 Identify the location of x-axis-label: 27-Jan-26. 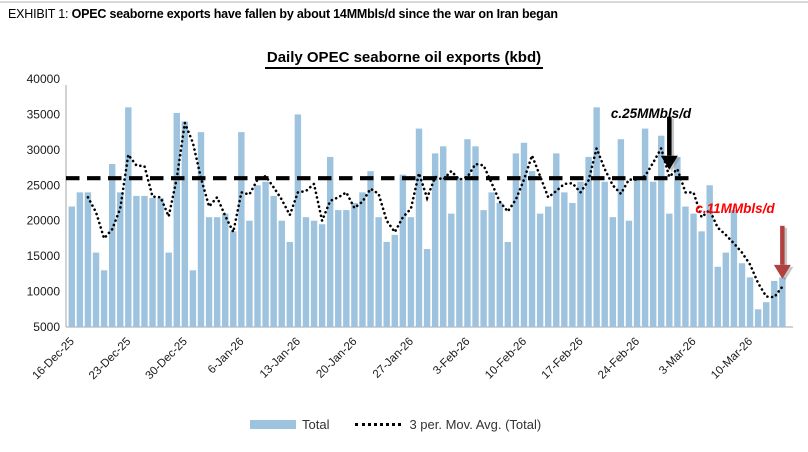
(393, 358).